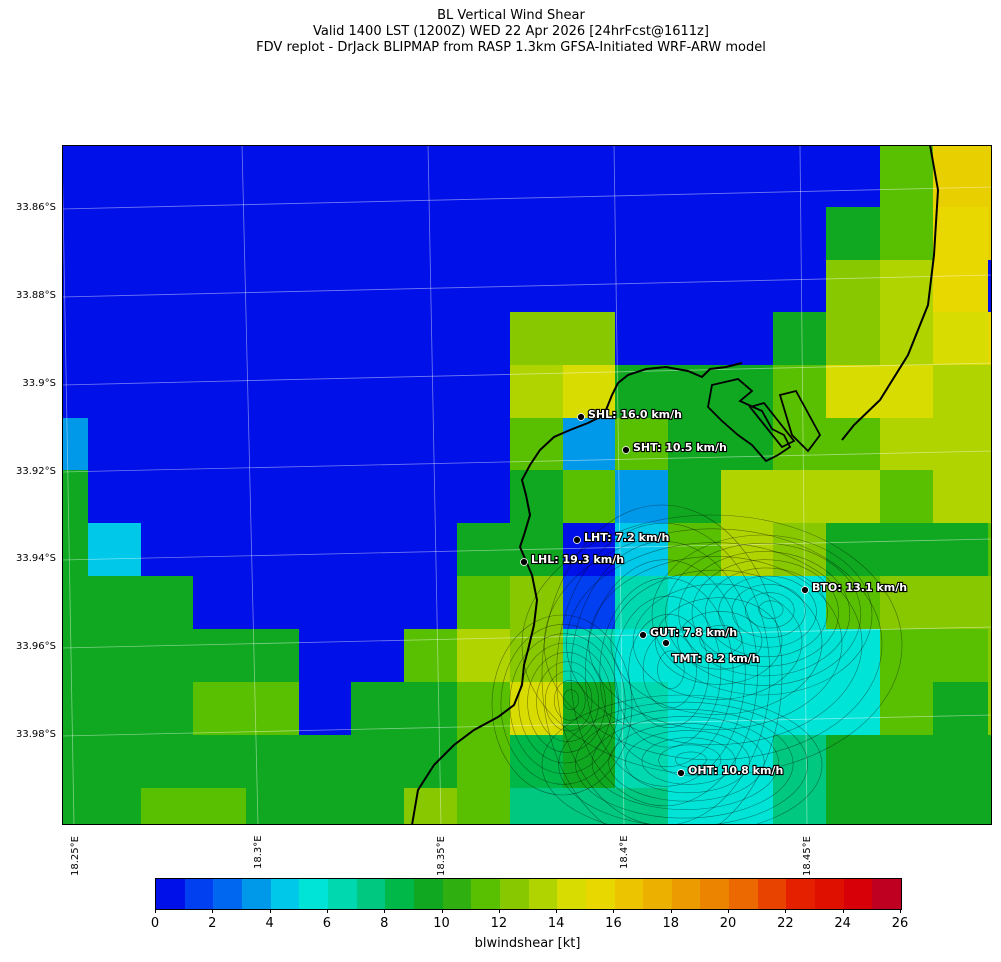 The height and width of the screenshot is (962, 1001). I want to click on colorbar-tick-label: 8, so click(384, 923).